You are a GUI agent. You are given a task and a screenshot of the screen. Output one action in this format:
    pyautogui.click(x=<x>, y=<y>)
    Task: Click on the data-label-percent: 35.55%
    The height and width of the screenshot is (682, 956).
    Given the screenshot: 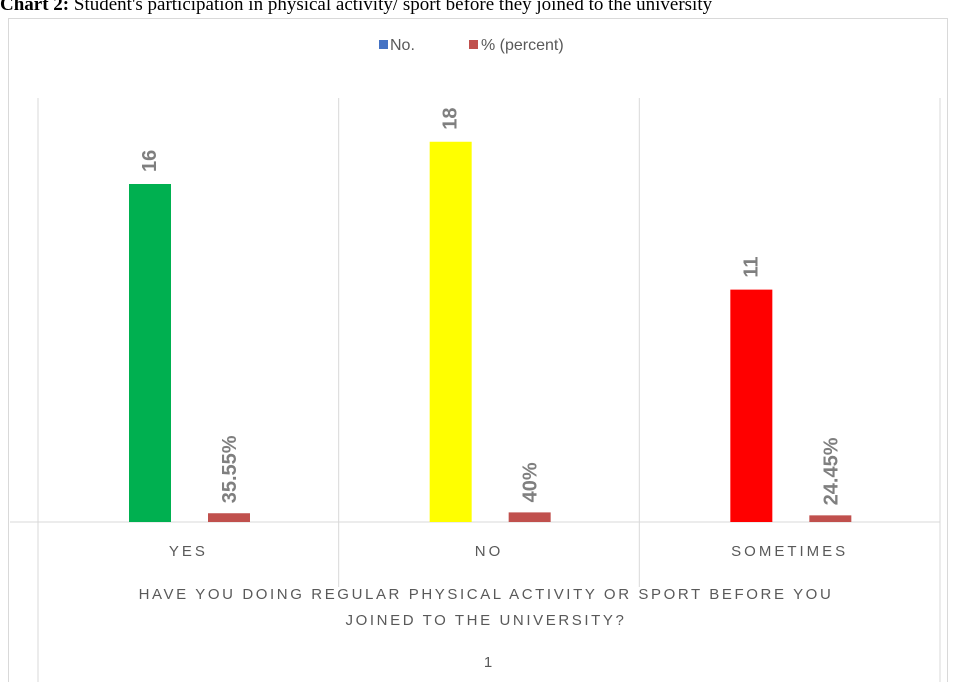 What is the action you would take?
    pyautogui.click(x=230, y=469)
    